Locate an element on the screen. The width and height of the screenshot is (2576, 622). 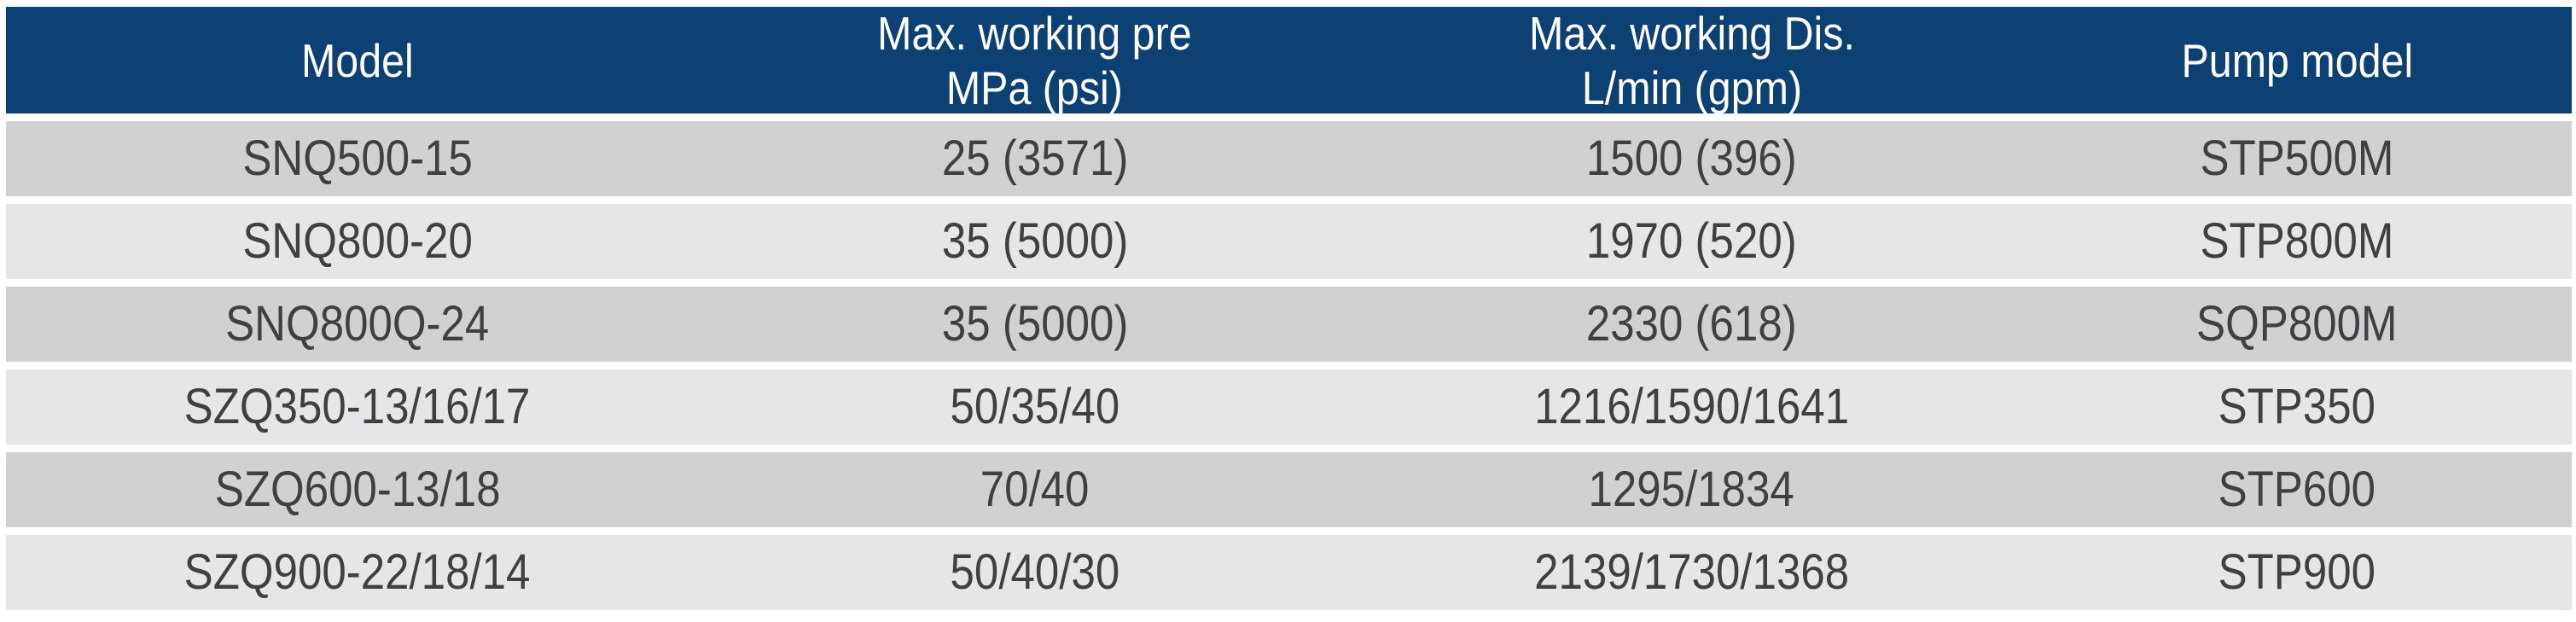
table-row-1: SNQ500-15 25 (3571) 1500 (396) STP500M is located at coordinates (1289, 158).